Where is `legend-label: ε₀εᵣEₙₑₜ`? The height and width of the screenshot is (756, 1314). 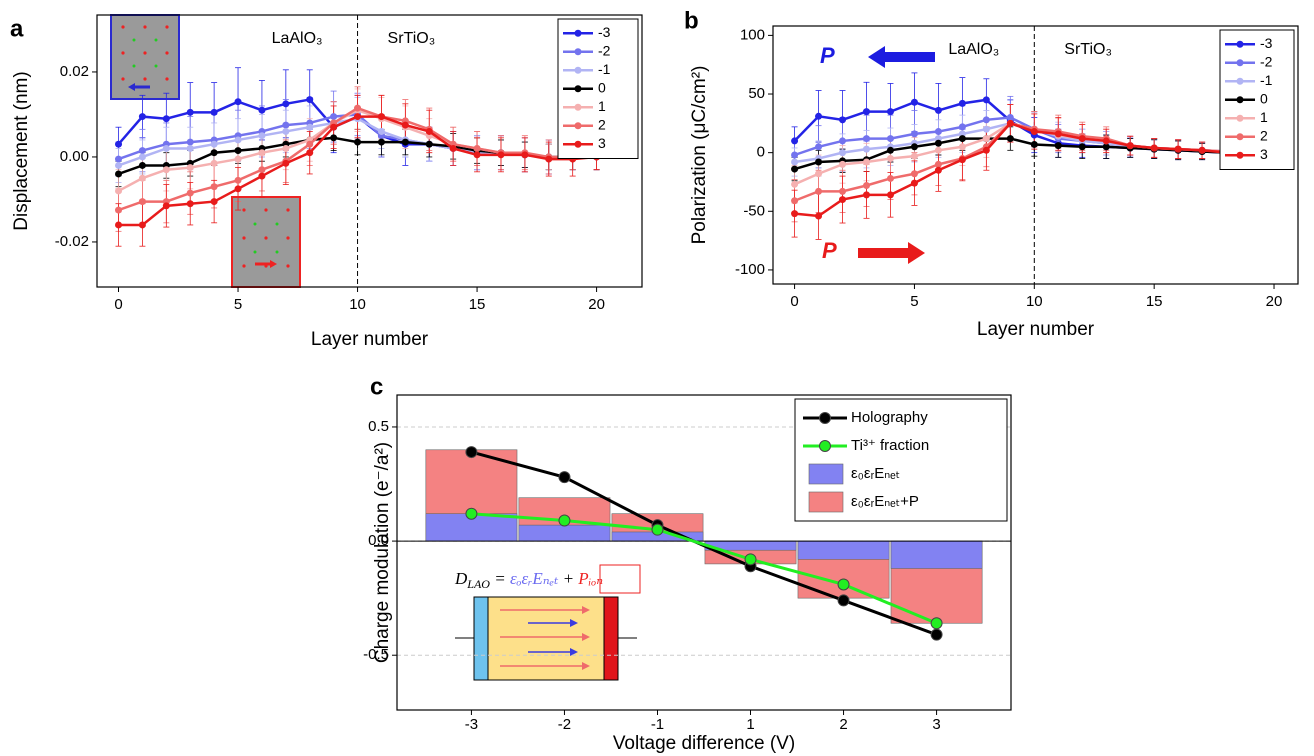
legend-label: ε₀εᵣEₙₑₜ is located at coordinates (875, 473).